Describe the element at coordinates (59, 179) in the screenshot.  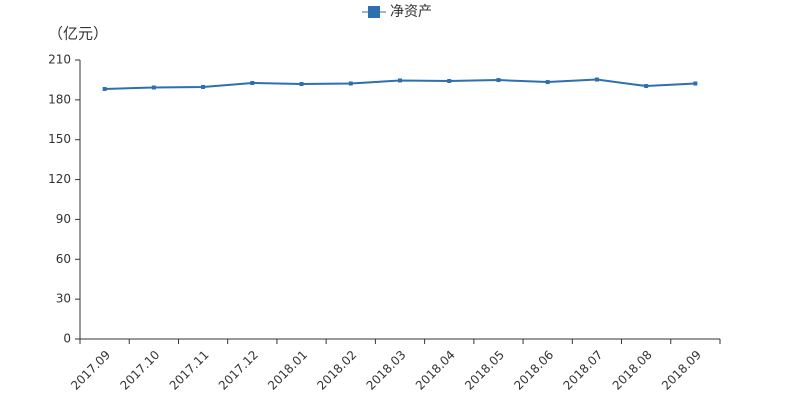
I see `y-tick-label: 120` at that location.